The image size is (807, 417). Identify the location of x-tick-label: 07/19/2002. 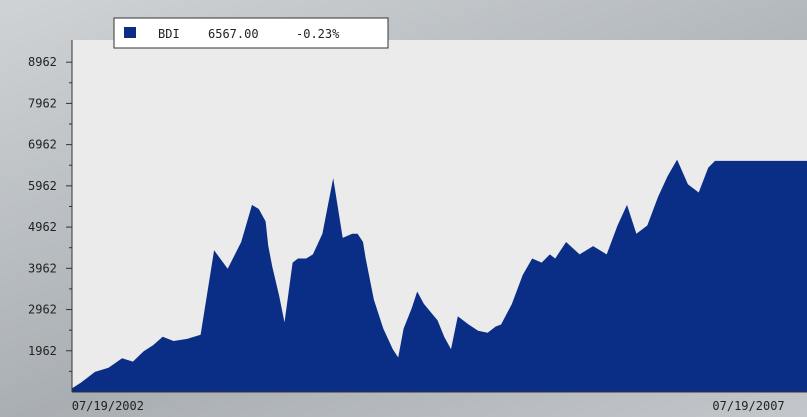
(108, 406).